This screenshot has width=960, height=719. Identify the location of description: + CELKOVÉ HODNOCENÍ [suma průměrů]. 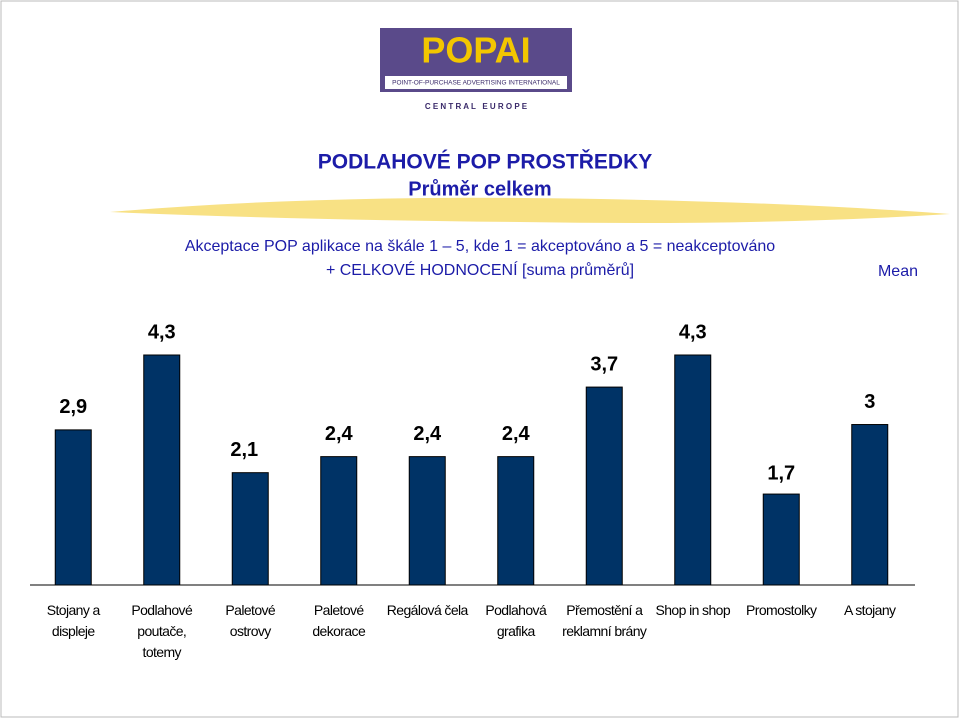
(480, 269).